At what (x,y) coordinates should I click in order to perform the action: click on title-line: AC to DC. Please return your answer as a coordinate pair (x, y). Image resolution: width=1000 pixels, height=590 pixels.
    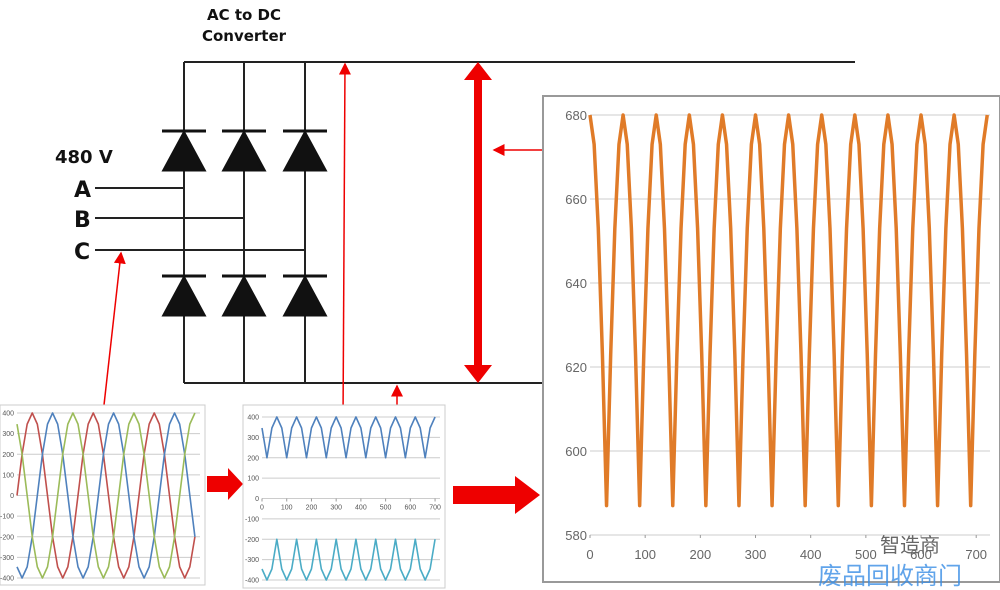
    Looking at the image, I should click on (244, 15).